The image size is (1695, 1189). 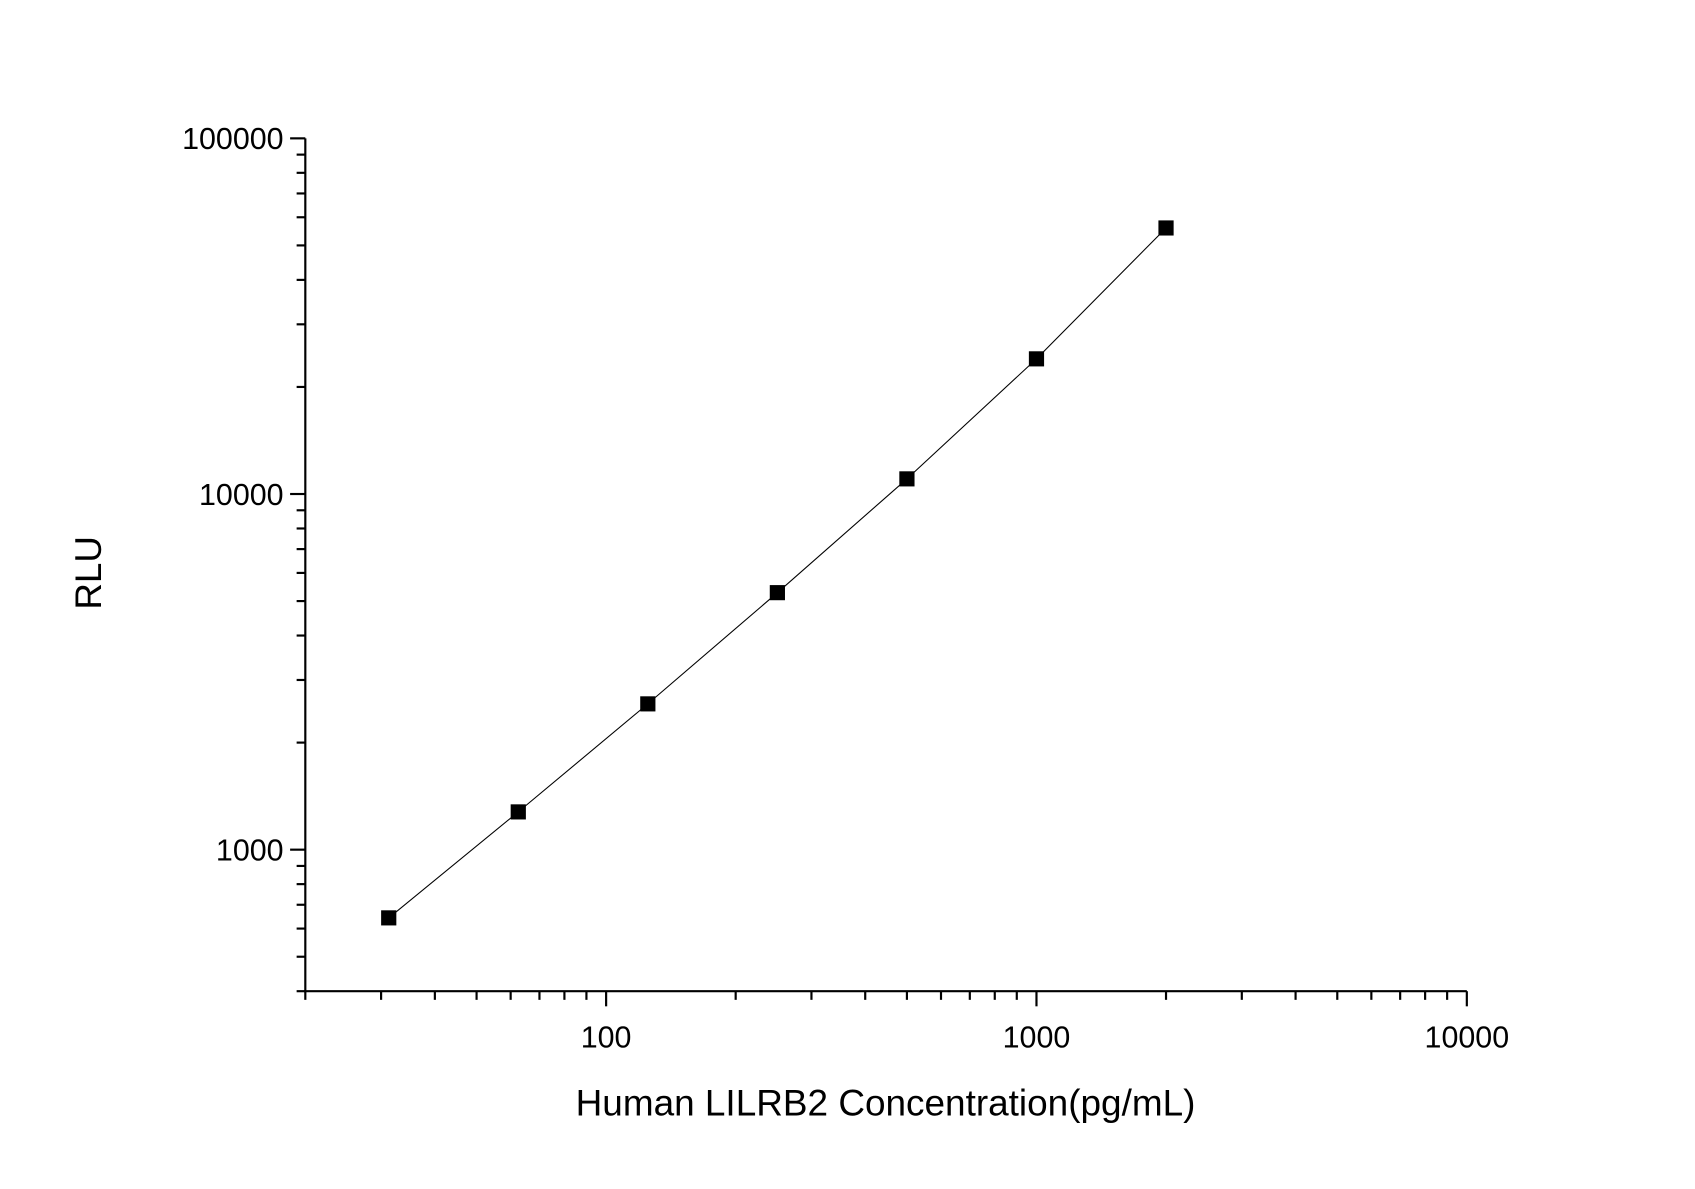 I want to click on y-tick-label: 1000, so click(x=250, y=851).